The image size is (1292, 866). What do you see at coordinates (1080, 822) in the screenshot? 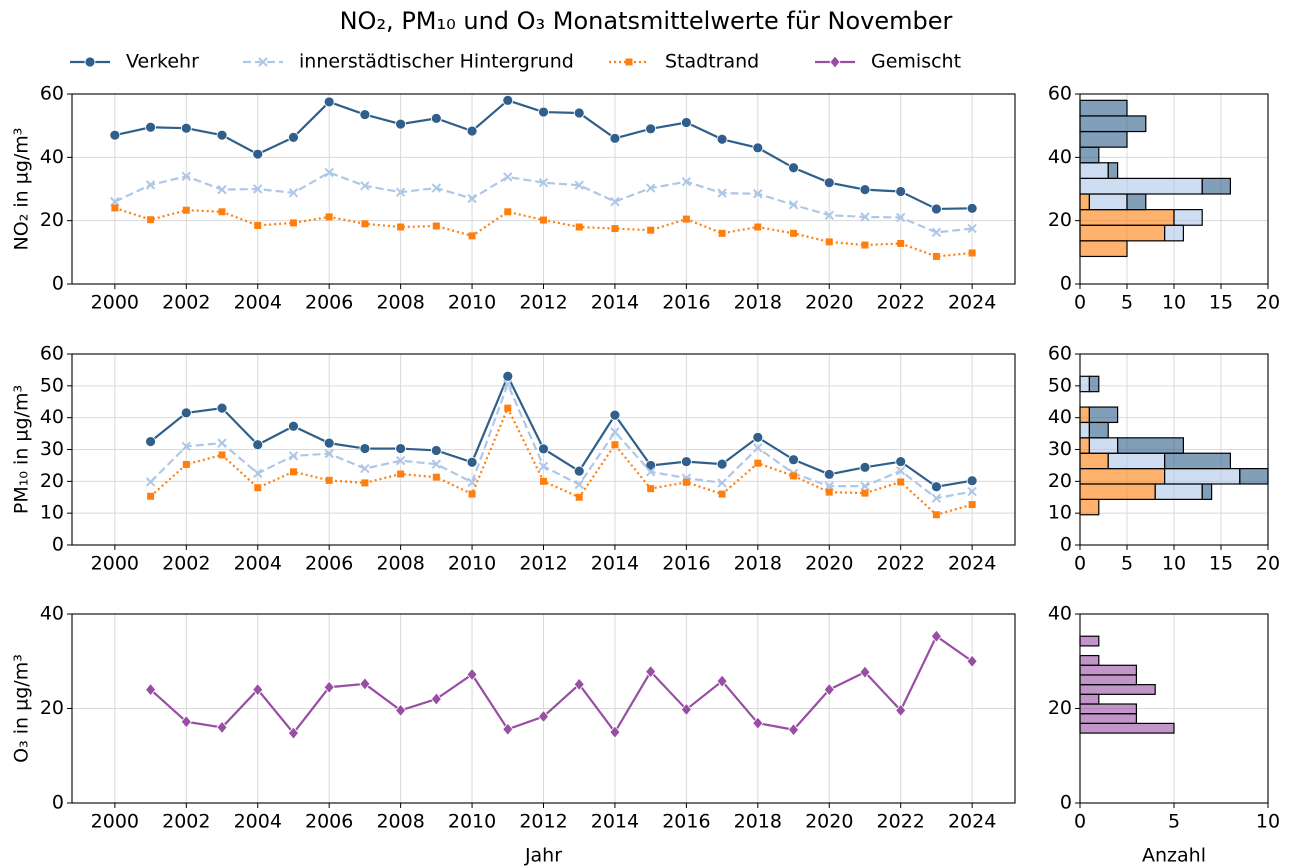
I see `x-tick-label: 0` at bounding box center [1080, 822].